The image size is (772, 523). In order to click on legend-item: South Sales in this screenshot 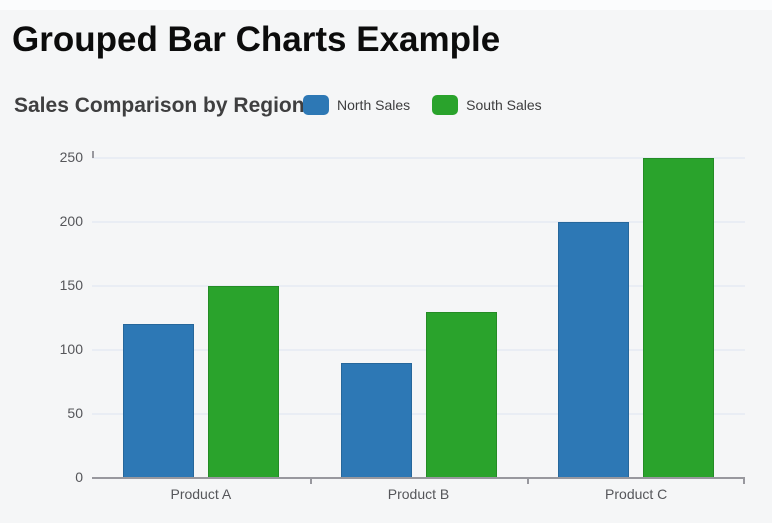, I will do `click(487, 105)`.